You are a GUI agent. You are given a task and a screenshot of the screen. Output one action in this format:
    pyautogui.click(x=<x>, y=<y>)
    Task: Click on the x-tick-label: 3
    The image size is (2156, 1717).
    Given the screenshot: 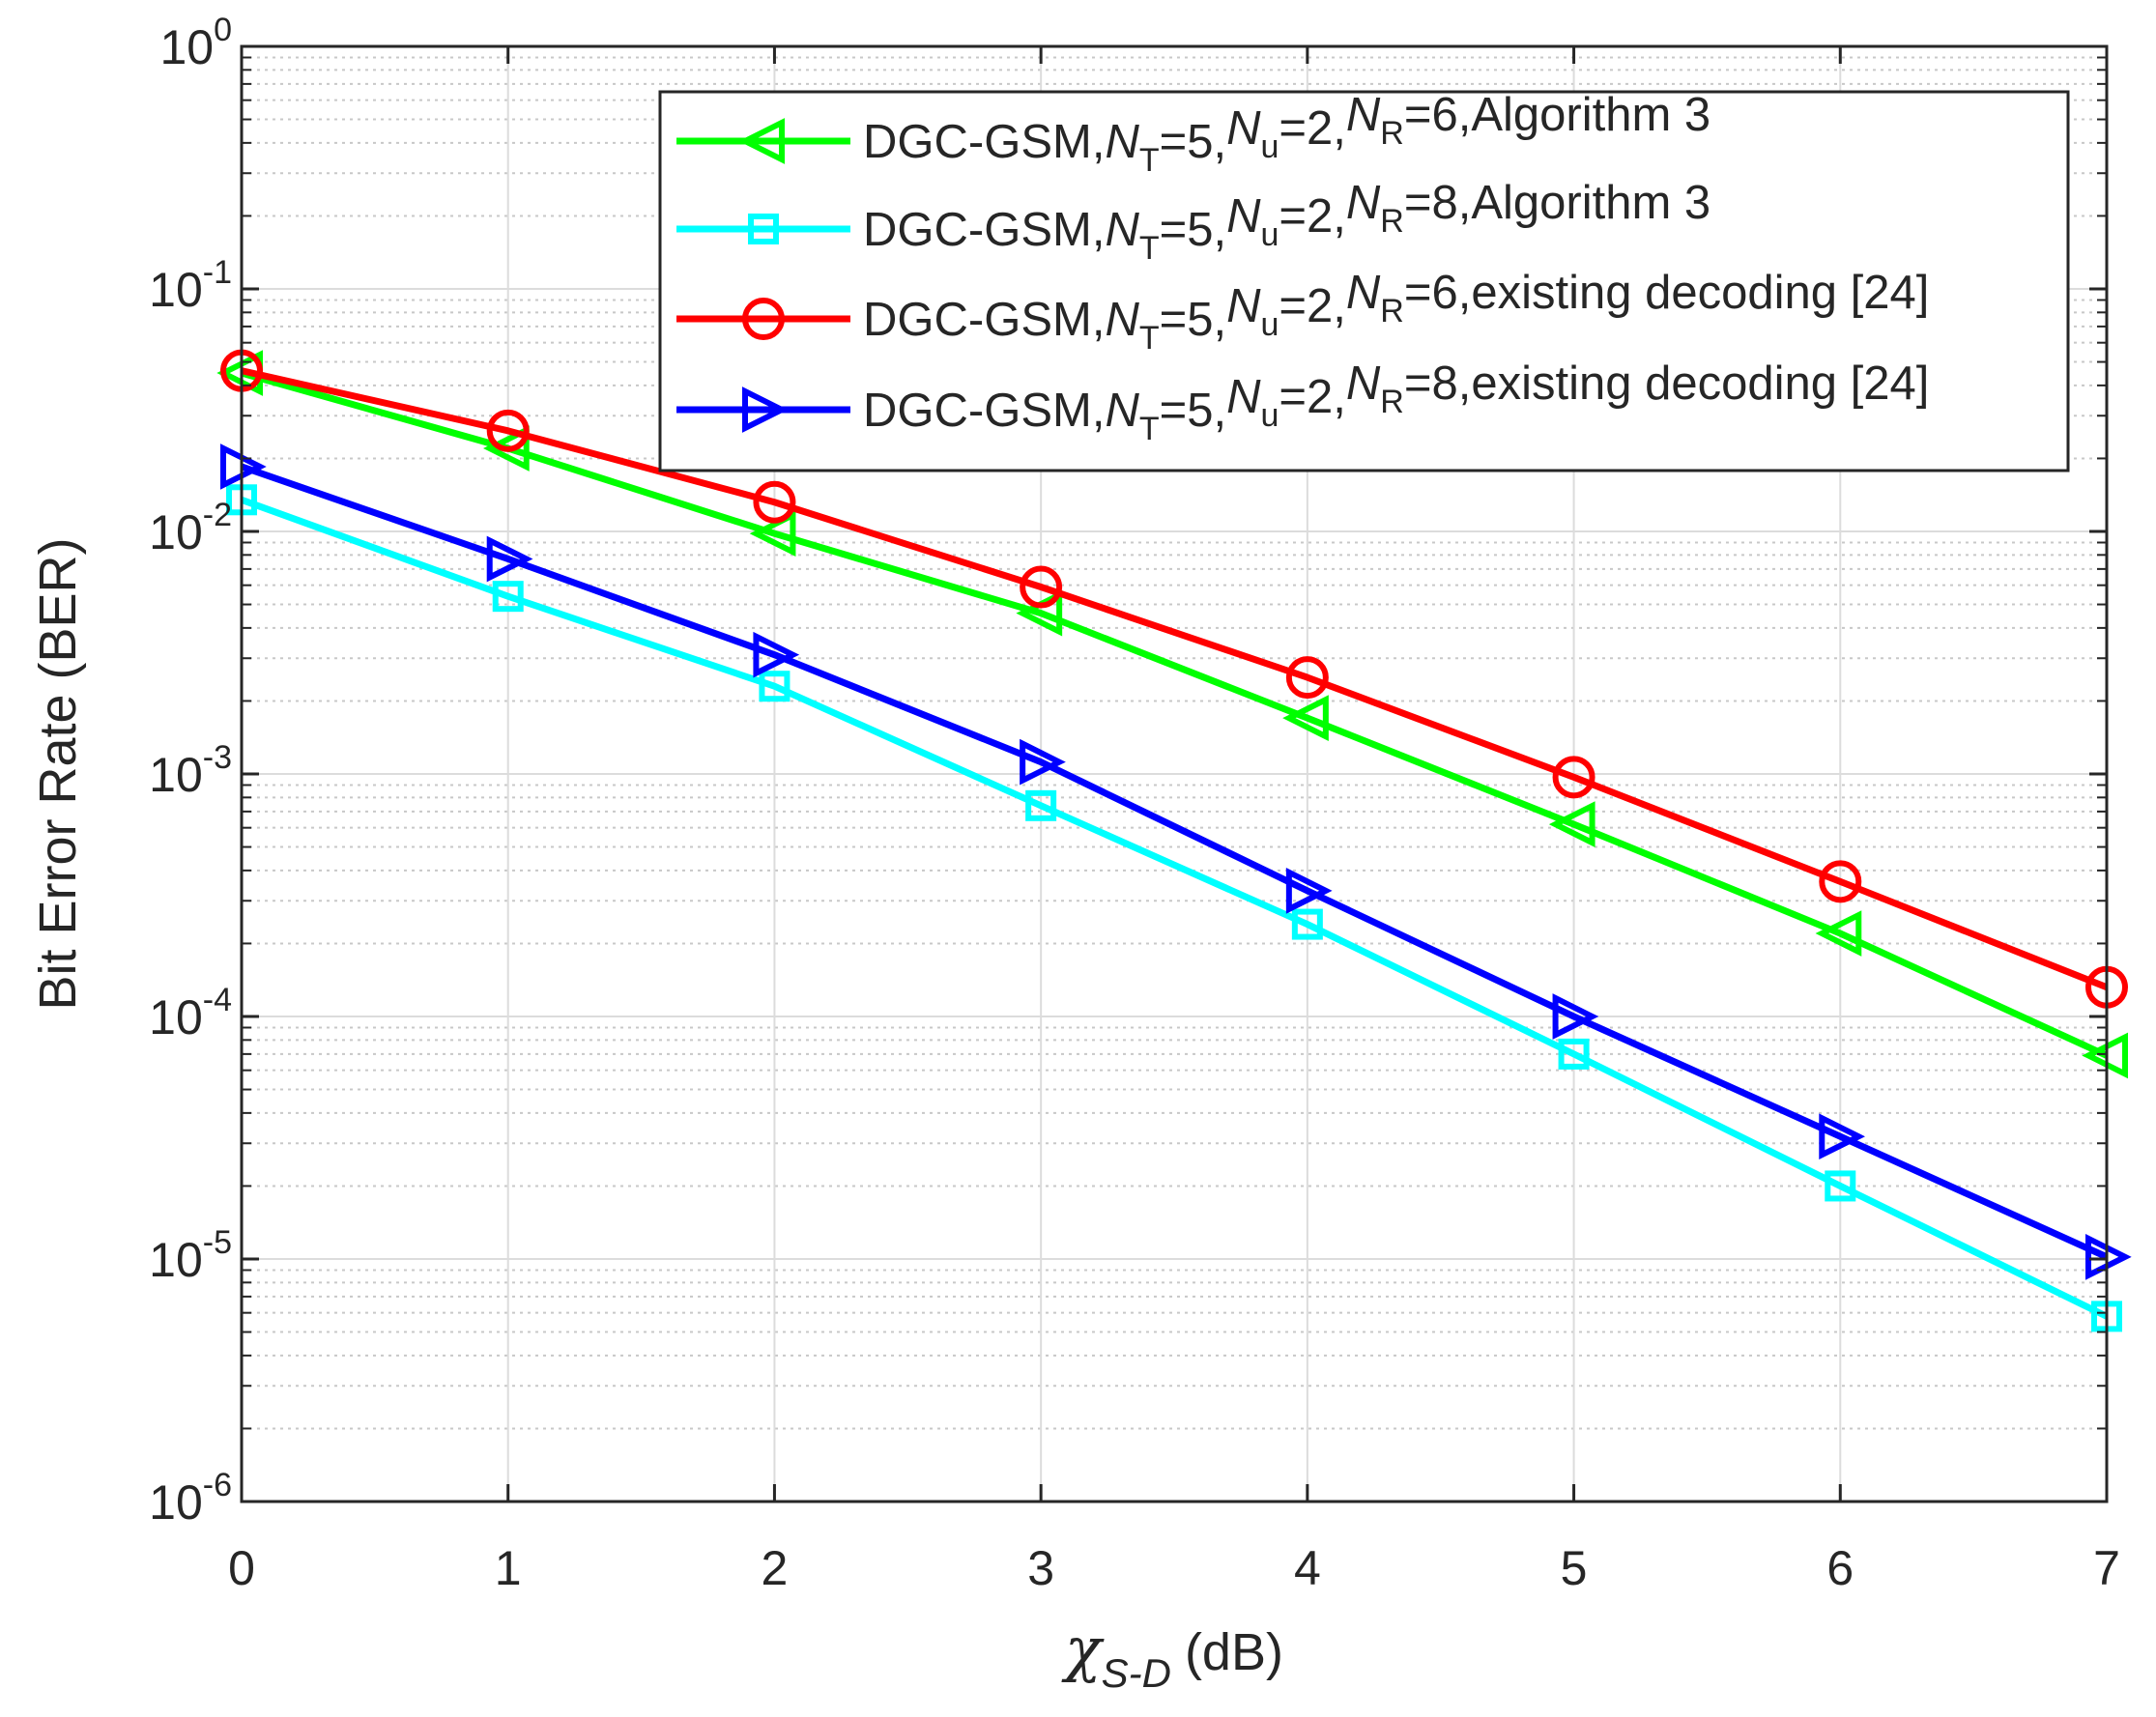 What is the action you would take?
    pyautogui.click(x=1040, y=1568)
    